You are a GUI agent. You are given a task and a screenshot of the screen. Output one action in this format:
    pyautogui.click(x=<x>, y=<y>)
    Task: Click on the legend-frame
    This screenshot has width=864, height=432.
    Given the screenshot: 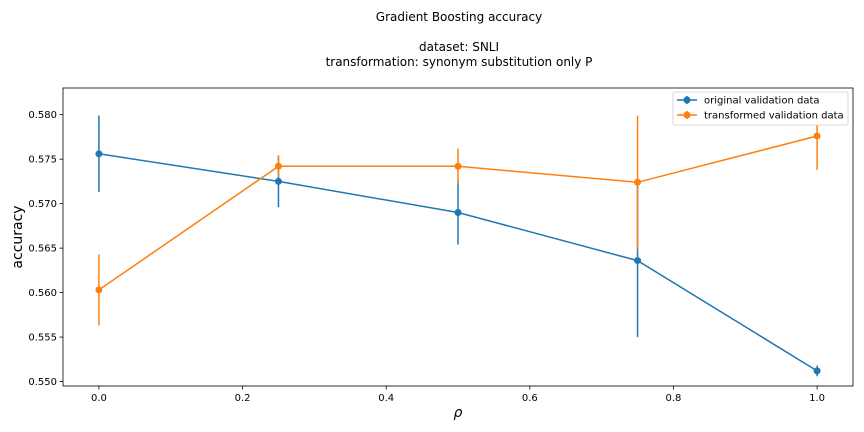 What is the action you would take?
    pyautogui.click(x=760, y=108)
    